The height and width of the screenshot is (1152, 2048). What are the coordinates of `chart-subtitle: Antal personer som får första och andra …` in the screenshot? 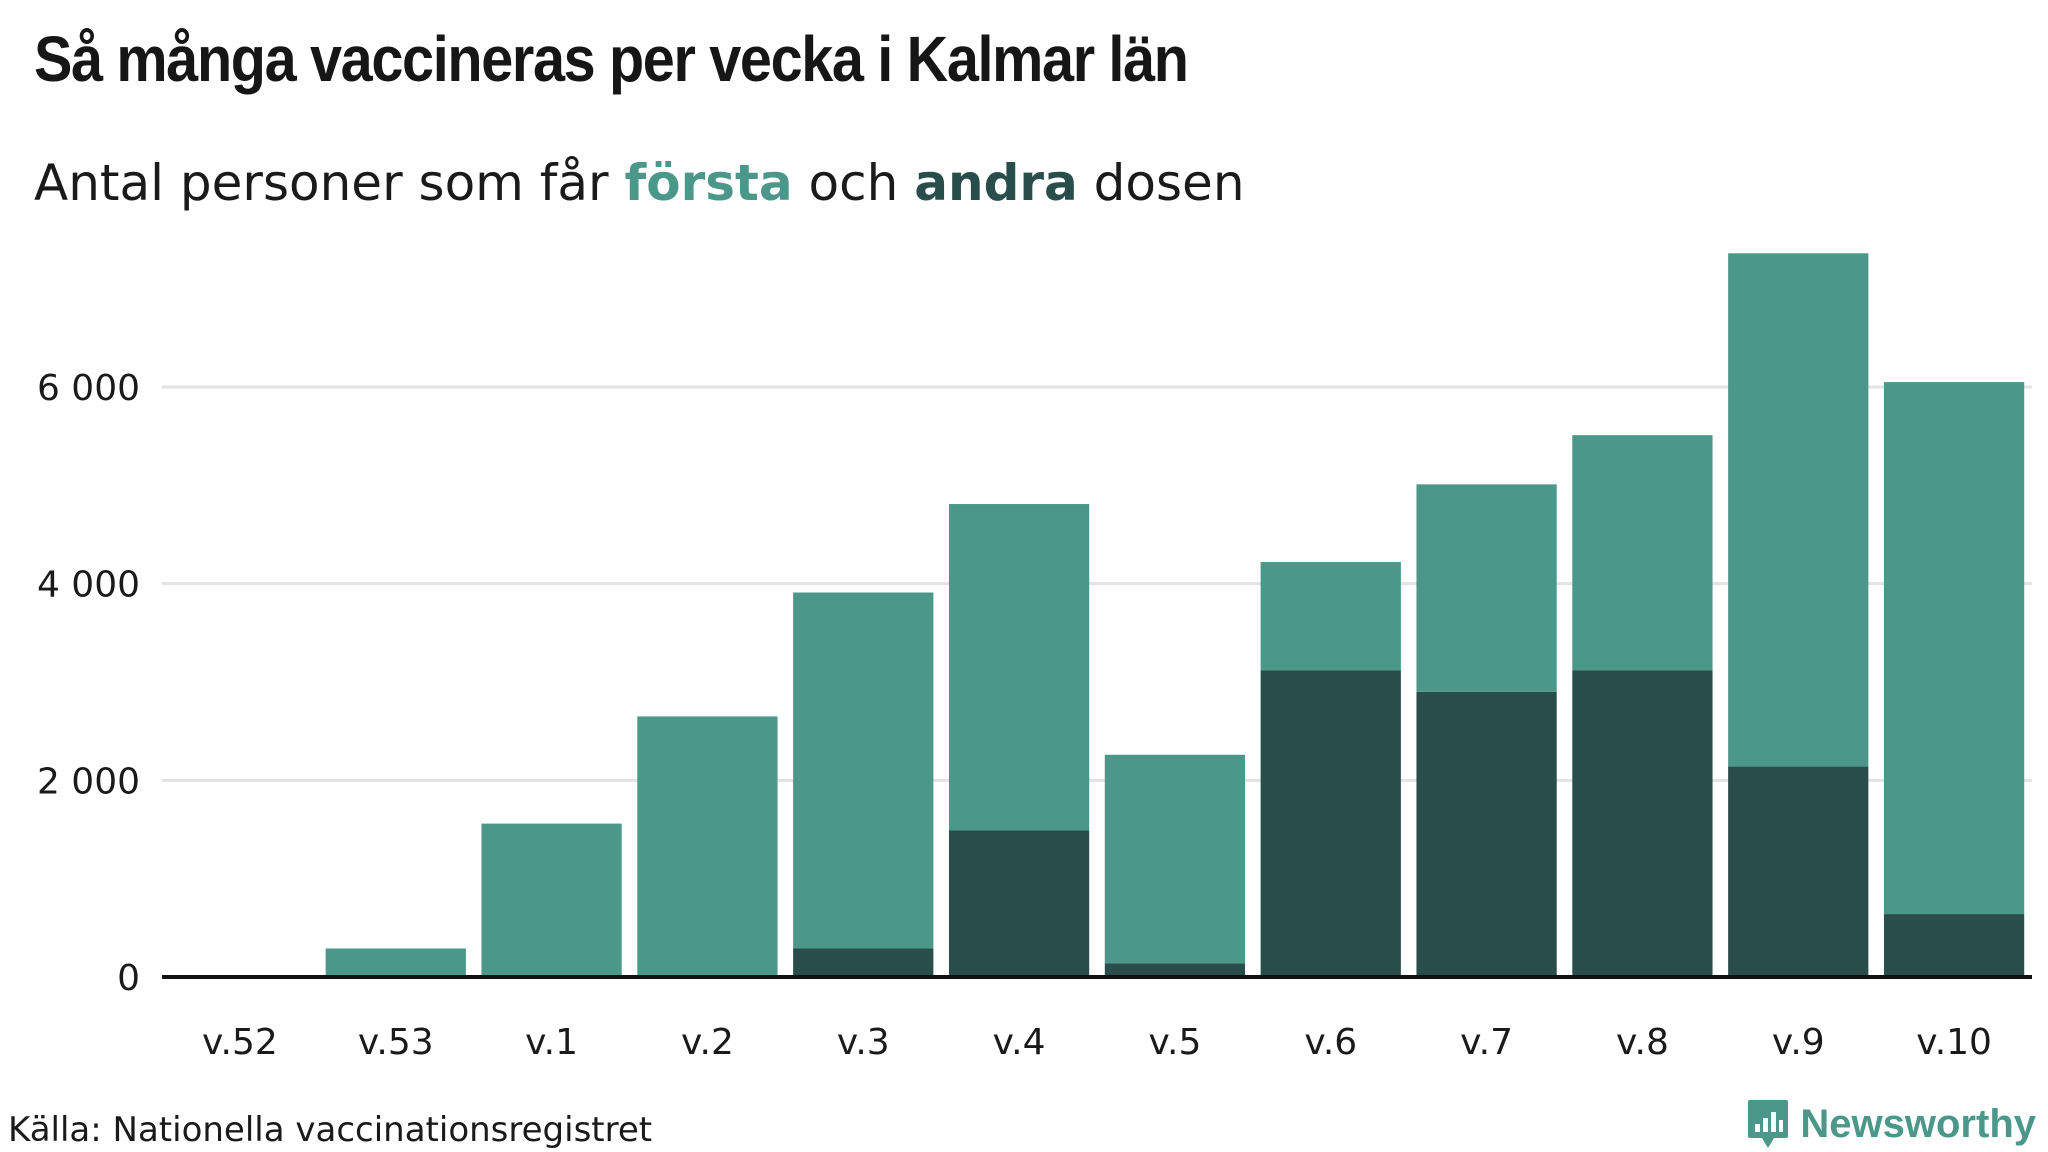 It's located at (639, 183).